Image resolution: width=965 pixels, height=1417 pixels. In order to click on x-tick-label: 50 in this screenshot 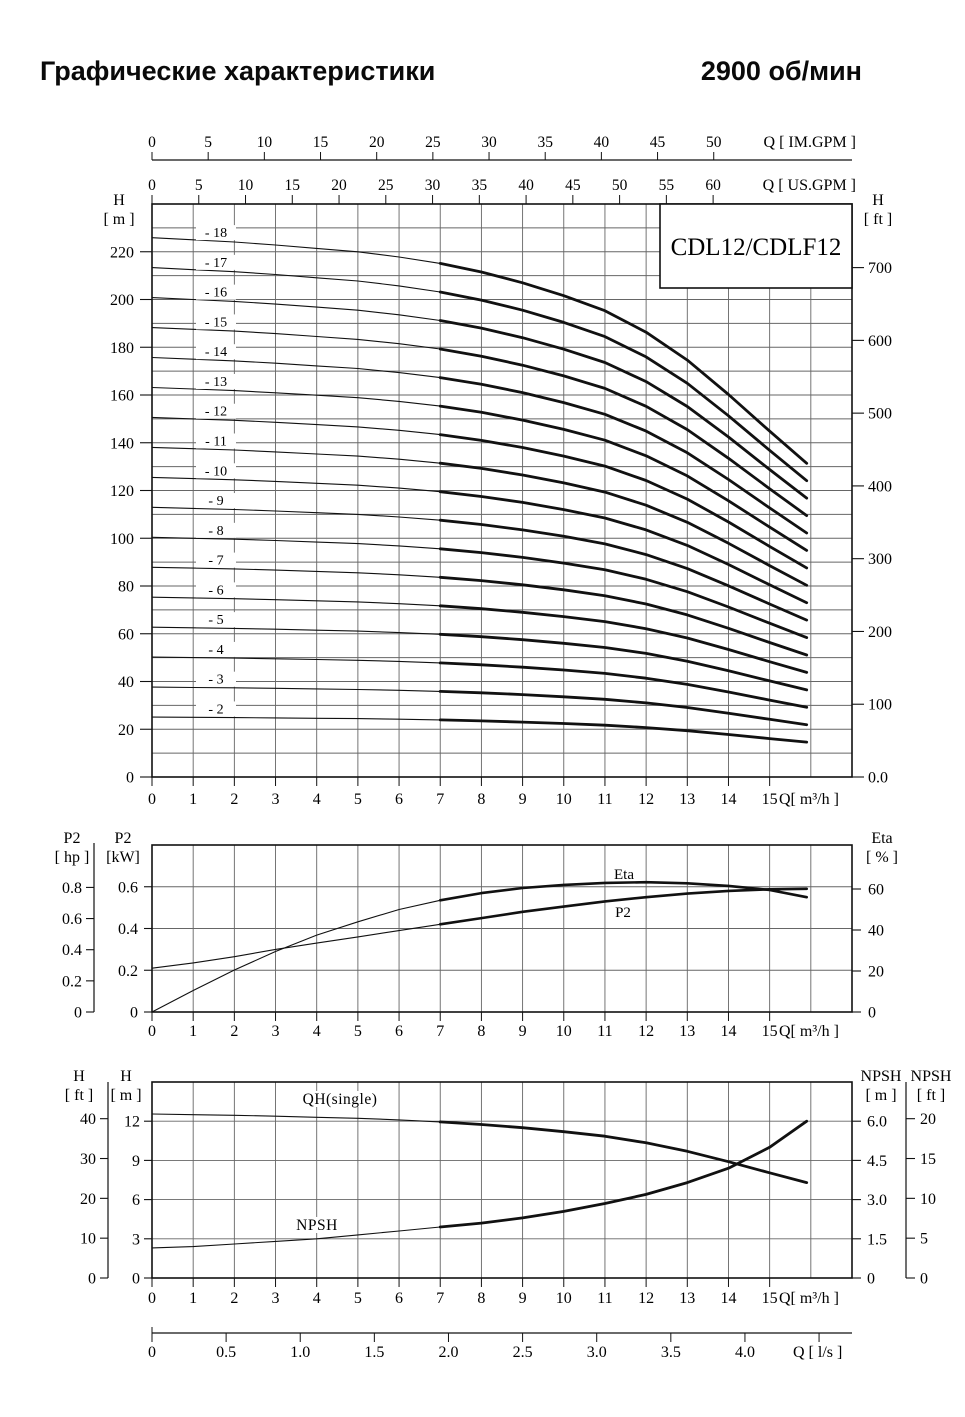, I will do `click(620, 185)`.